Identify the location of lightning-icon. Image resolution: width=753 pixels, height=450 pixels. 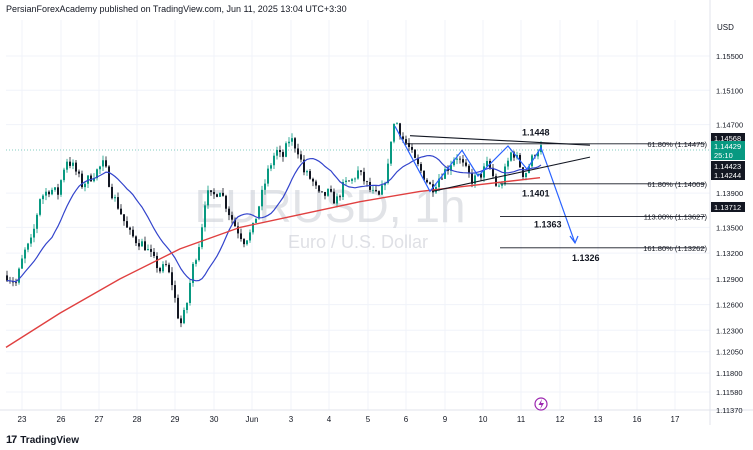
(541, 404).